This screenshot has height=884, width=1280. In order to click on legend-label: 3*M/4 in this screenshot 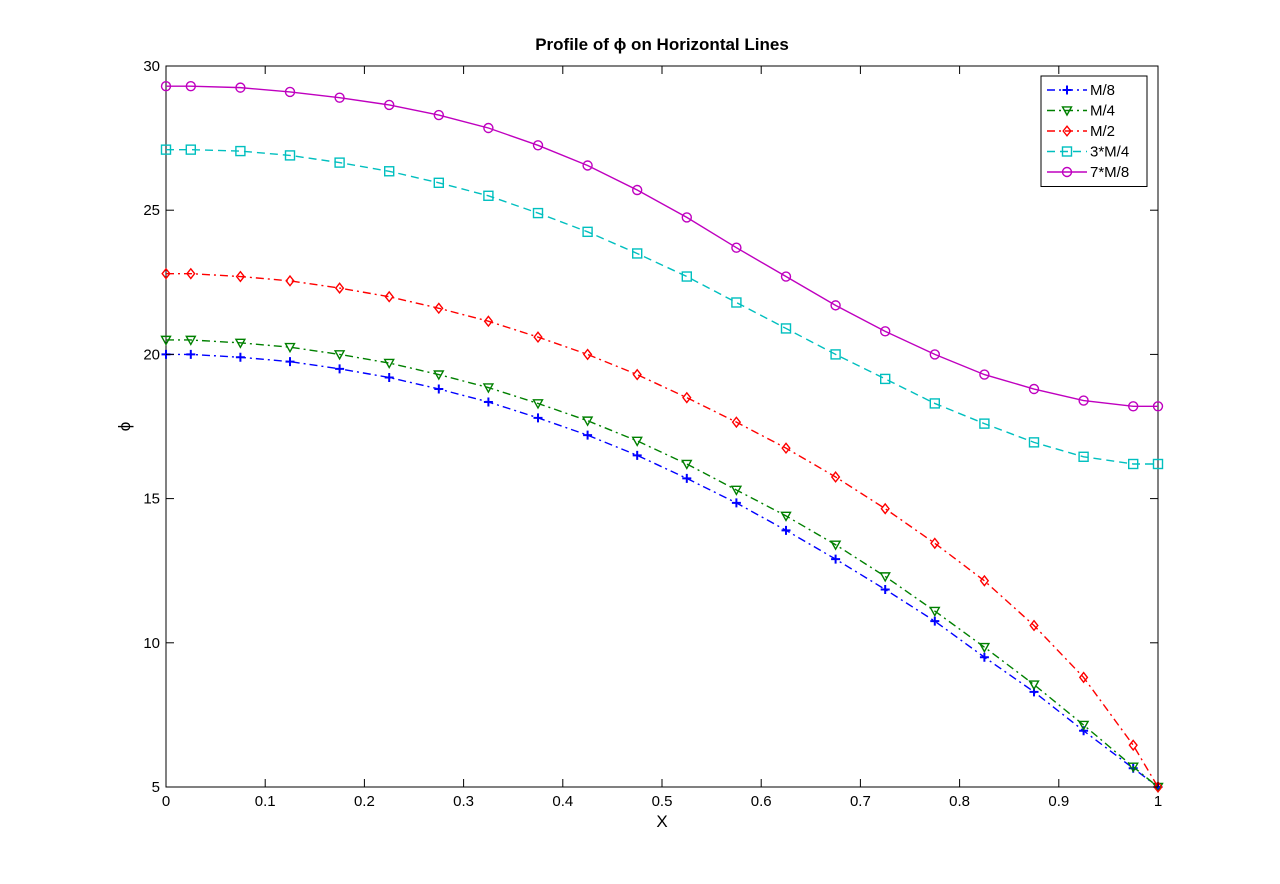, I will do `click(1109, 152)`.